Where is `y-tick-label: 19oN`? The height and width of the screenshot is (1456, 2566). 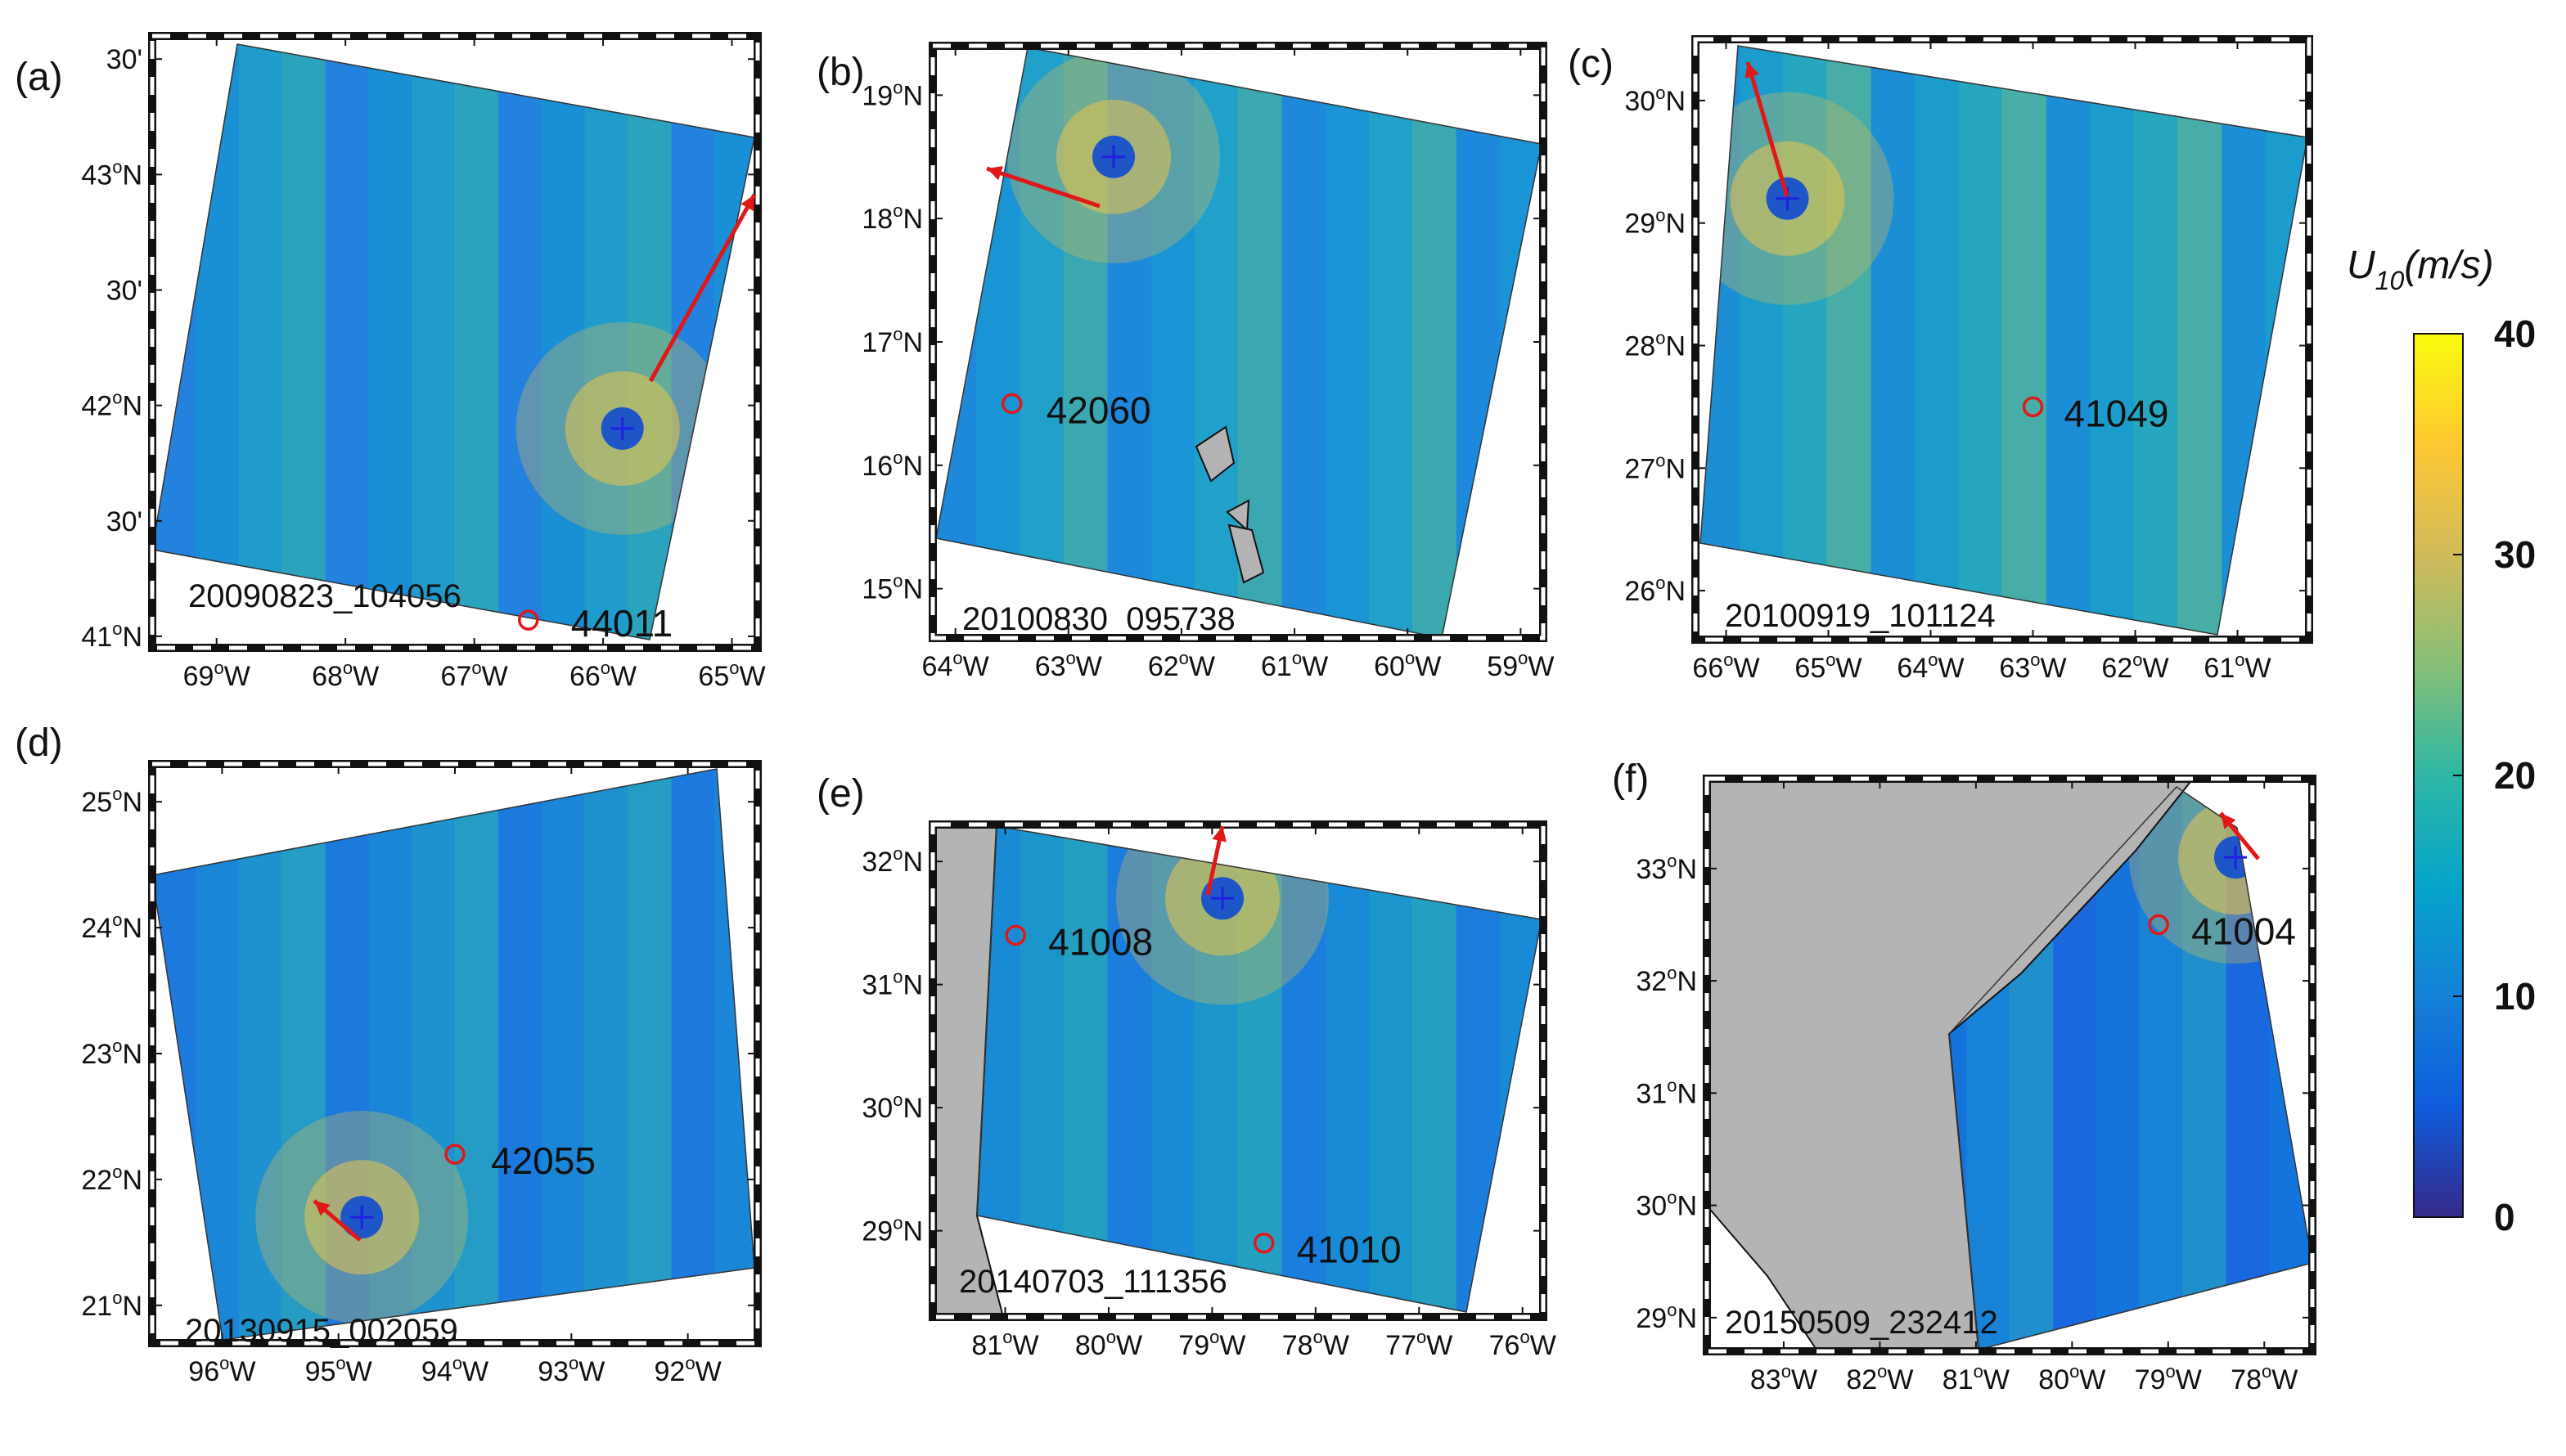 y-tick-label: 19oN is located at coordinates (892, 94).